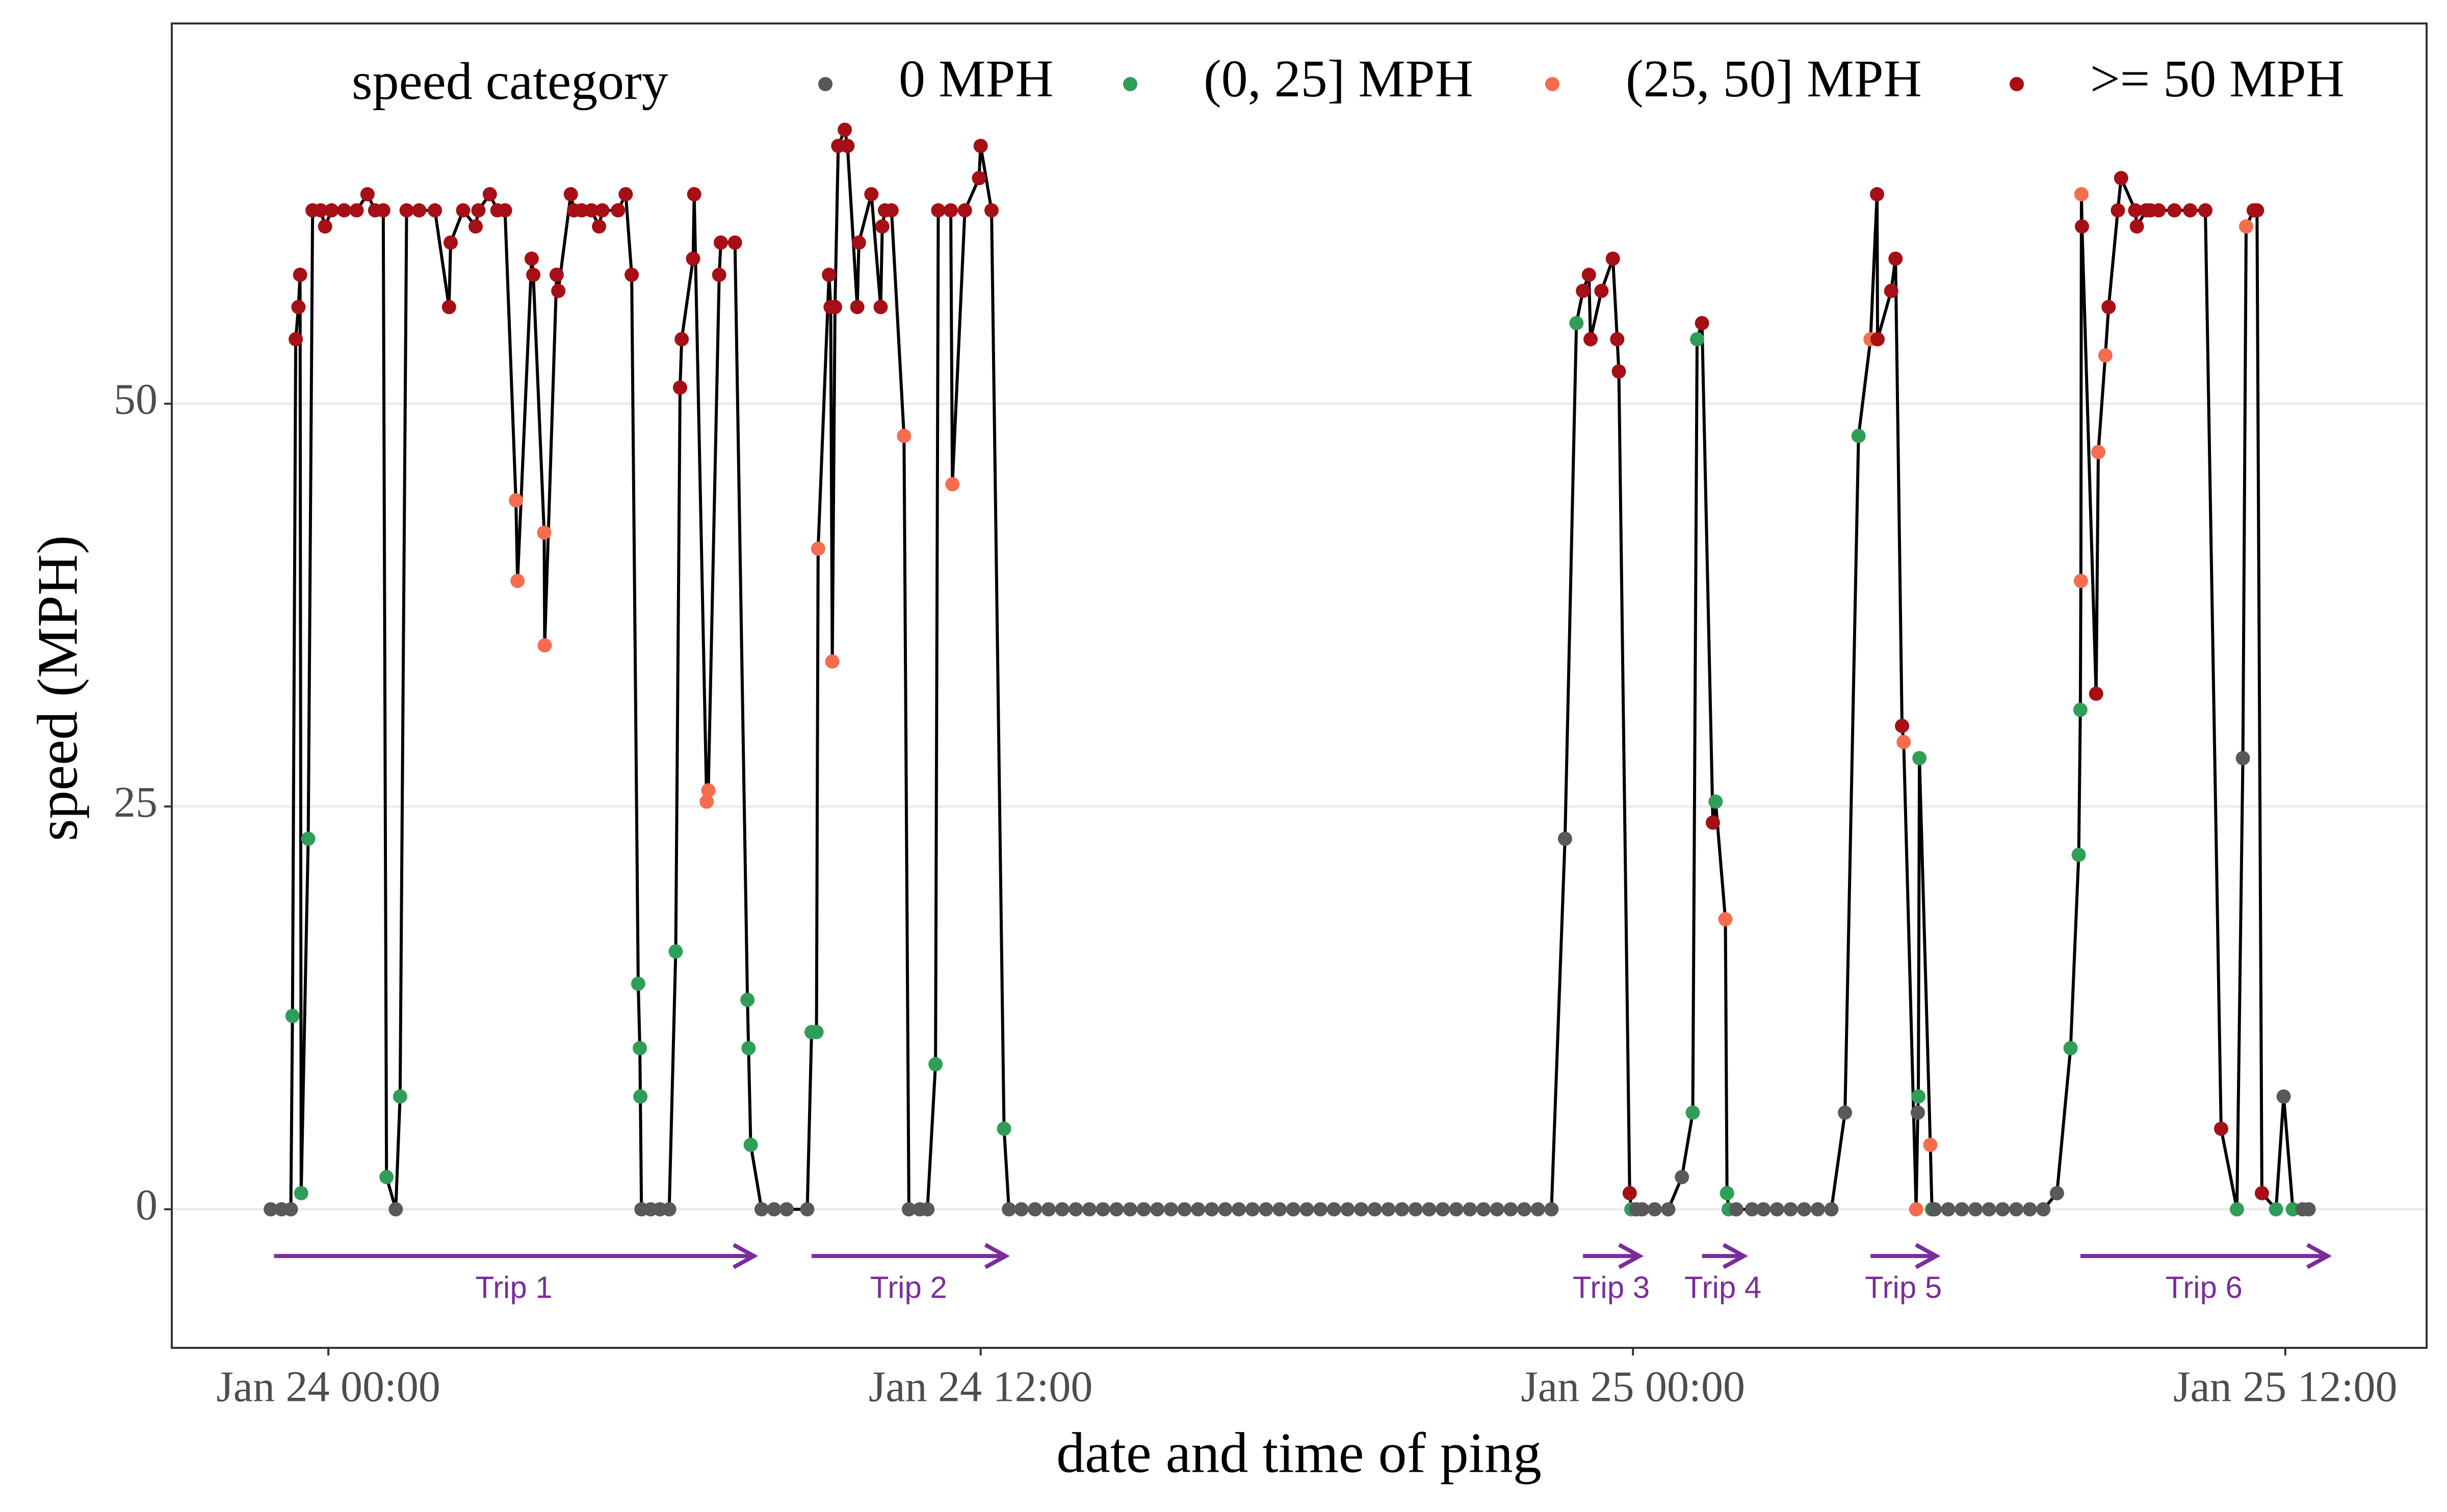 This screenshot has width=2447, height=1512. I want to click on legend-label: >= 50 MPH, so click(2217, 78).